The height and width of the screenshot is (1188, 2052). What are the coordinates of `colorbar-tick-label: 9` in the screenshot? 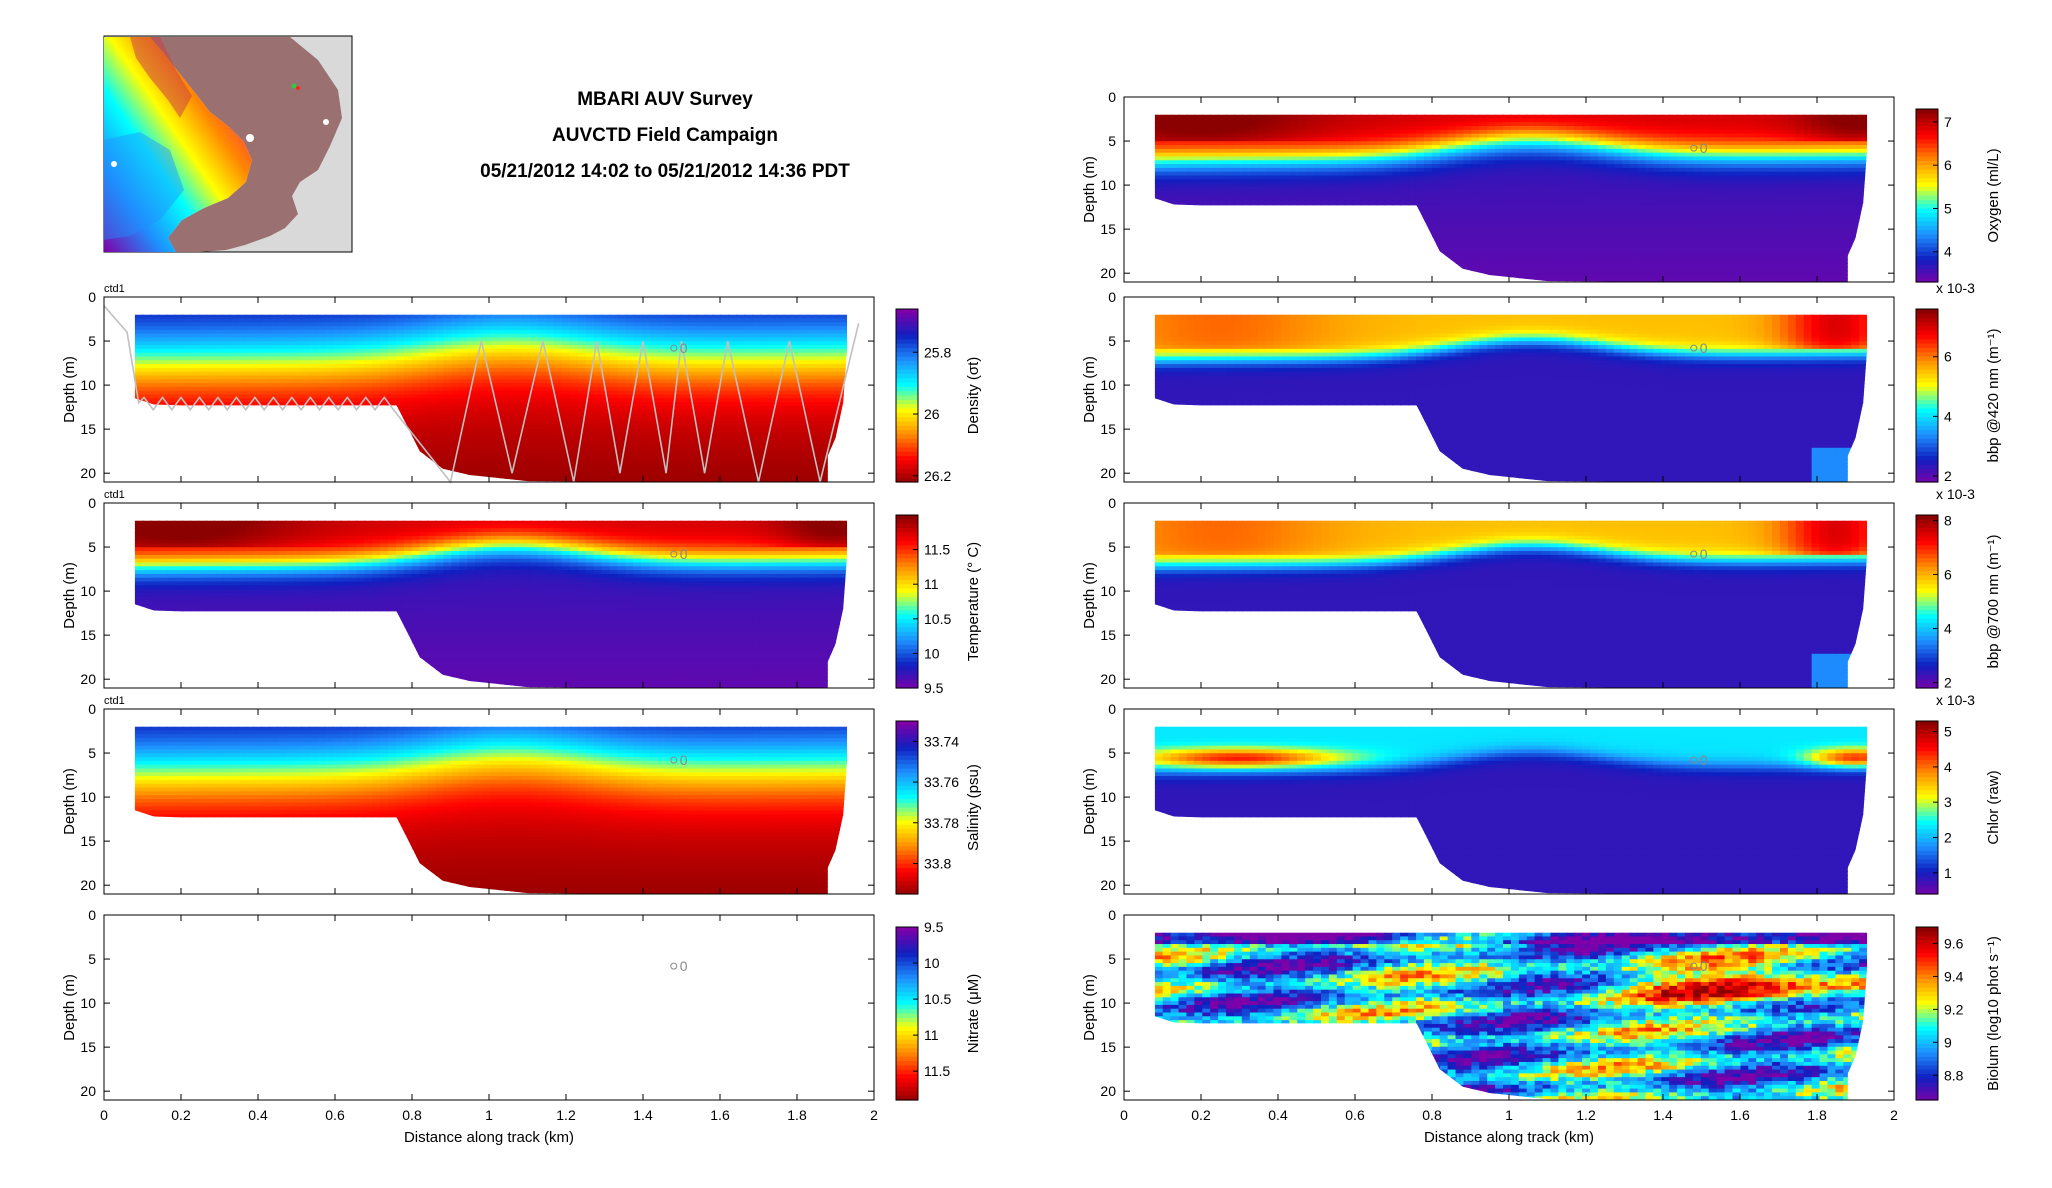 It's located at (1948, 1042).